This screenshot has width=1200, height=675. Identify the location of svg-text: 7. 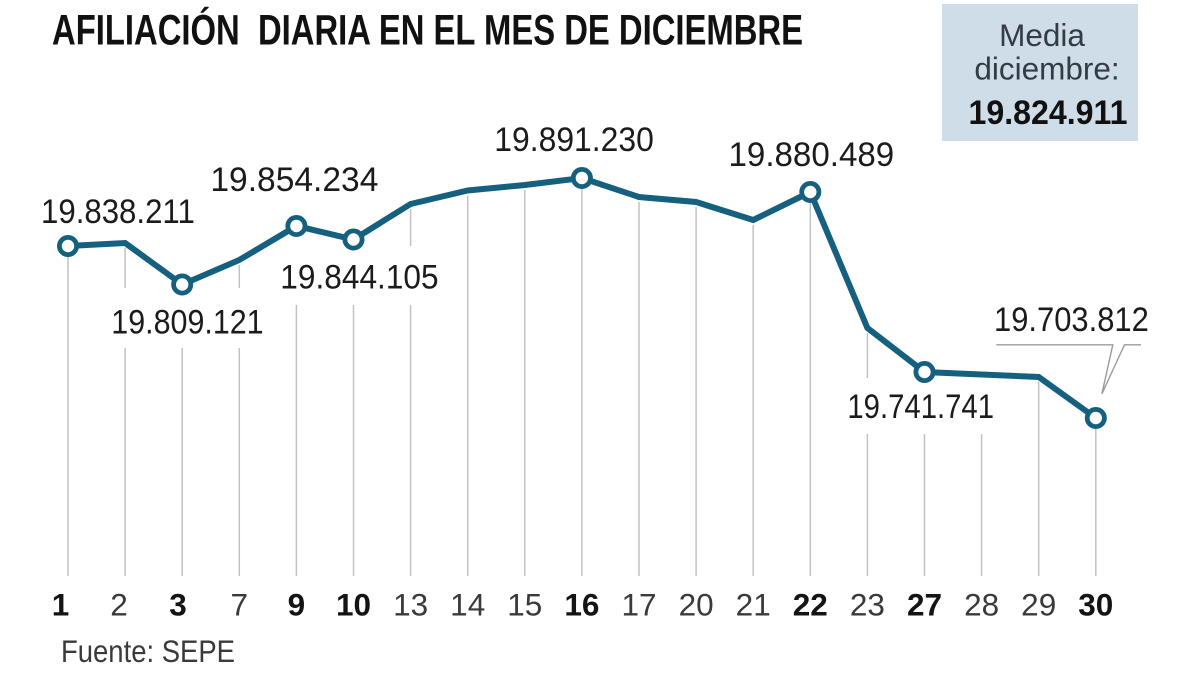
(240, 605).